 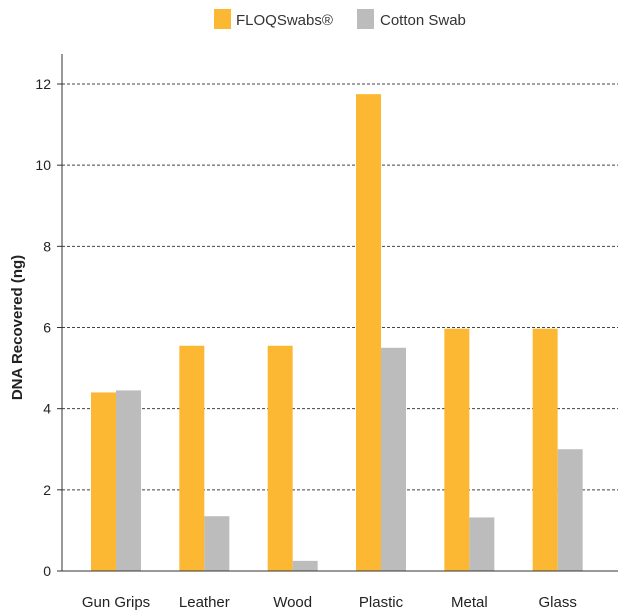 I want to click on bar-metal-cotton-swab, so click(x=482, y=544).